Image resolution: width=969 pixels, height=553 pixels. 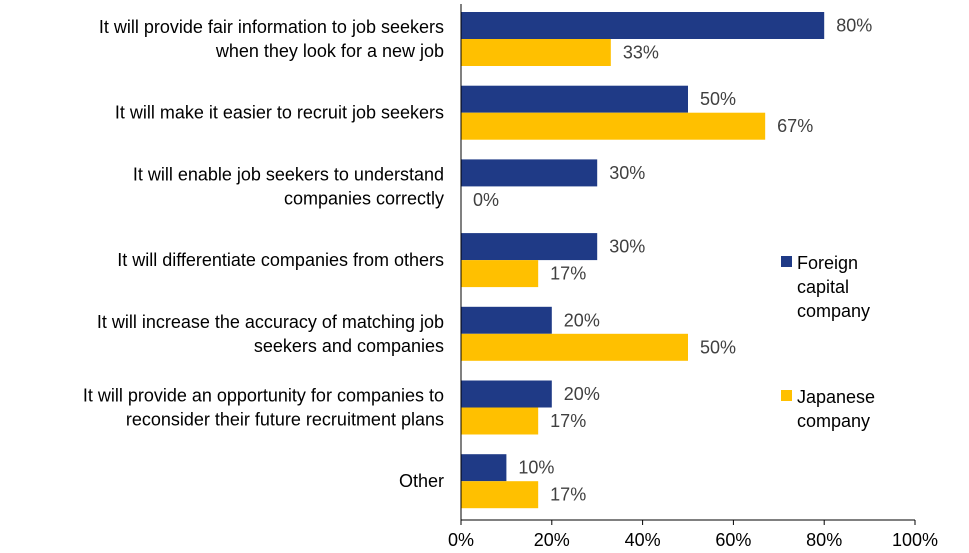 I want to click on x-tick-label-2: 20%, so click(x=552, y=540).